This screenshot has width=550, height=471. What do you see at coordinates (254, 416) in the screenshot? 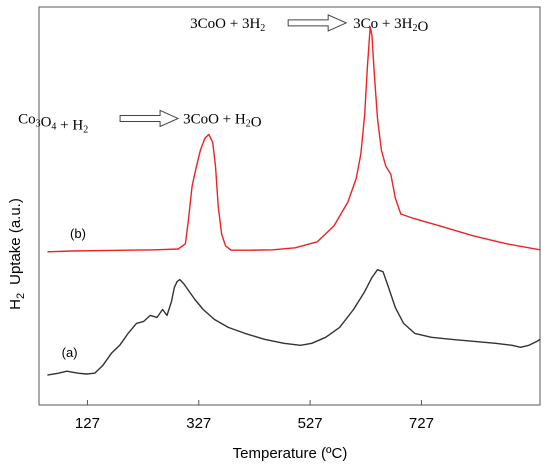
I see `x-axis-ticks: 127 327 527 727` at bounding box center [254, 416].